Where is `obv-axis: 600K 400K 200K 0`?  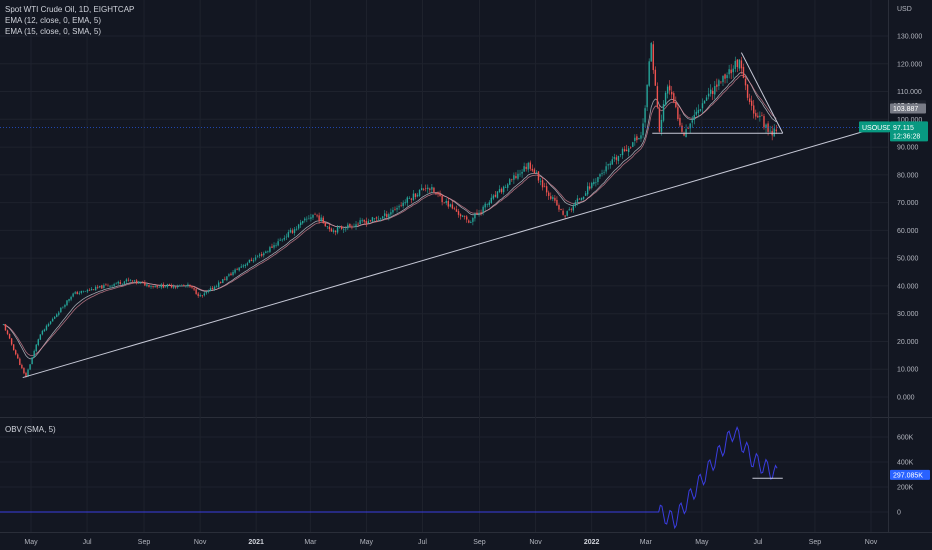
obv-axis: 600K 400K 200K 0 is located at coordinates (905, 476).